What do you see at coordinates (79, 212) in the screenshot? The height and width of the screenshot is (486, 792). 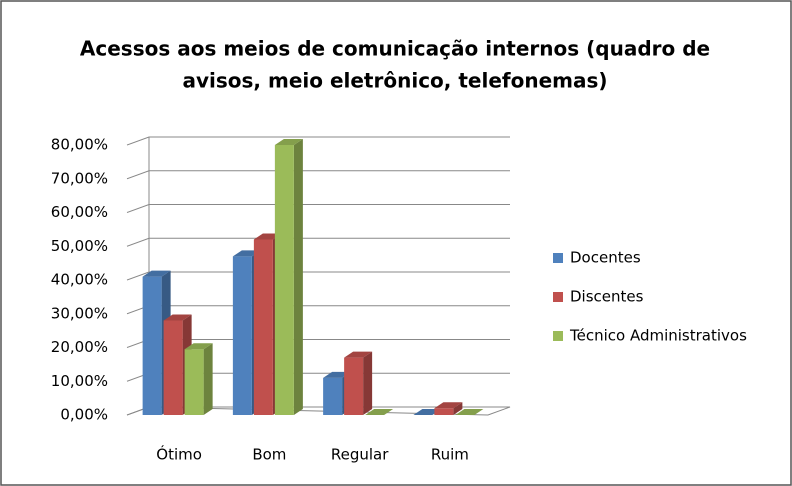 I see `y-tick-label: 60,00%` at bounding box center [79, 212].